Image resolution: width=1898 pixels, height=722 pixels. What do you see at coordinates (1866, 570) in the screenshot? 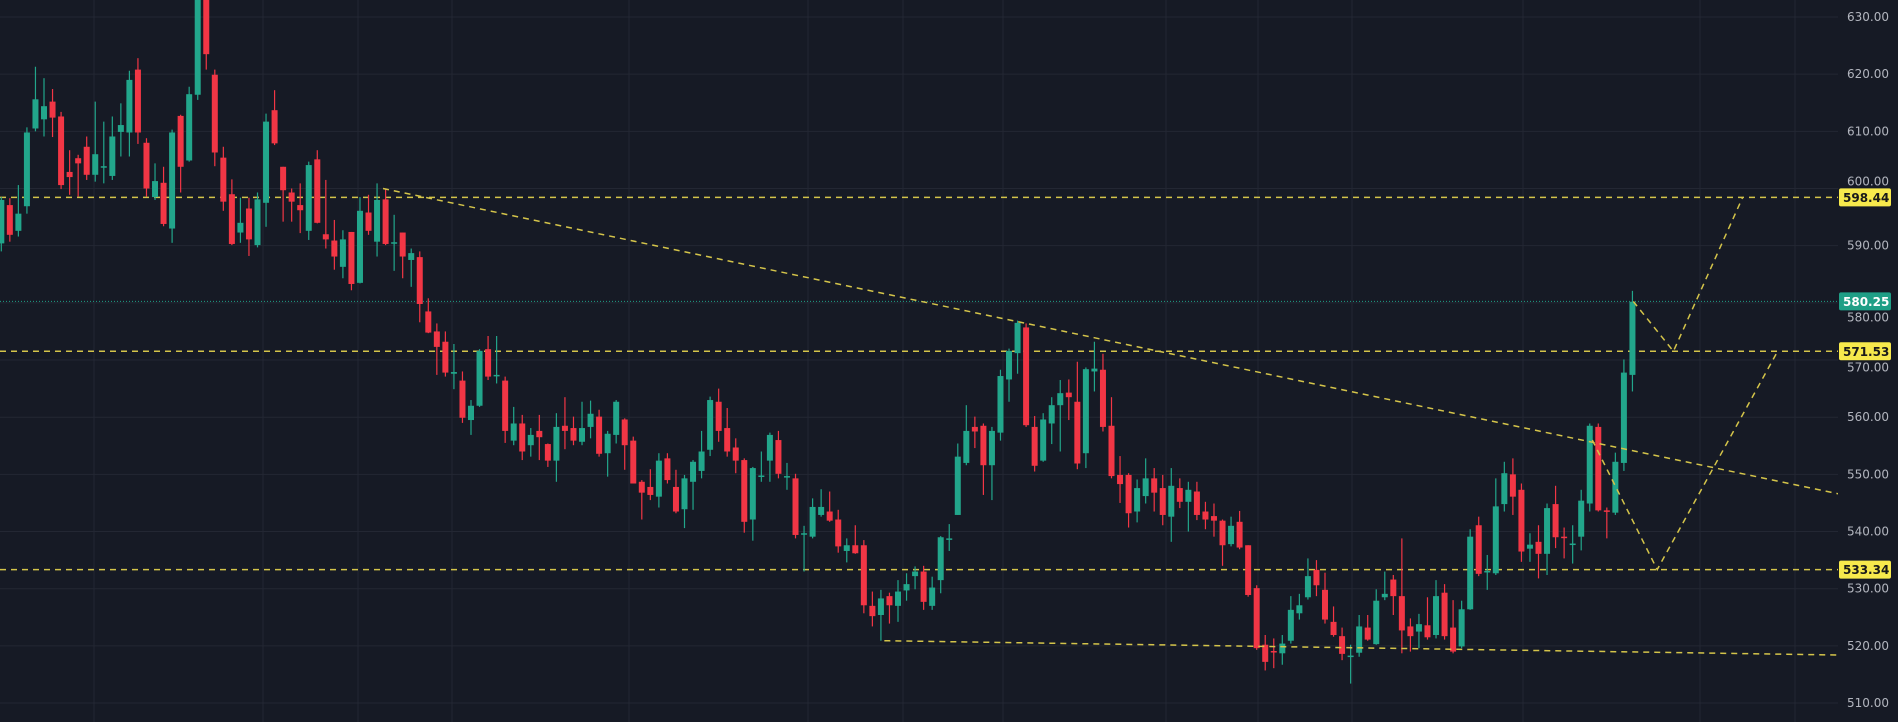
I see `price-tag-label: 533.34` at bounding box center [1866, 570].